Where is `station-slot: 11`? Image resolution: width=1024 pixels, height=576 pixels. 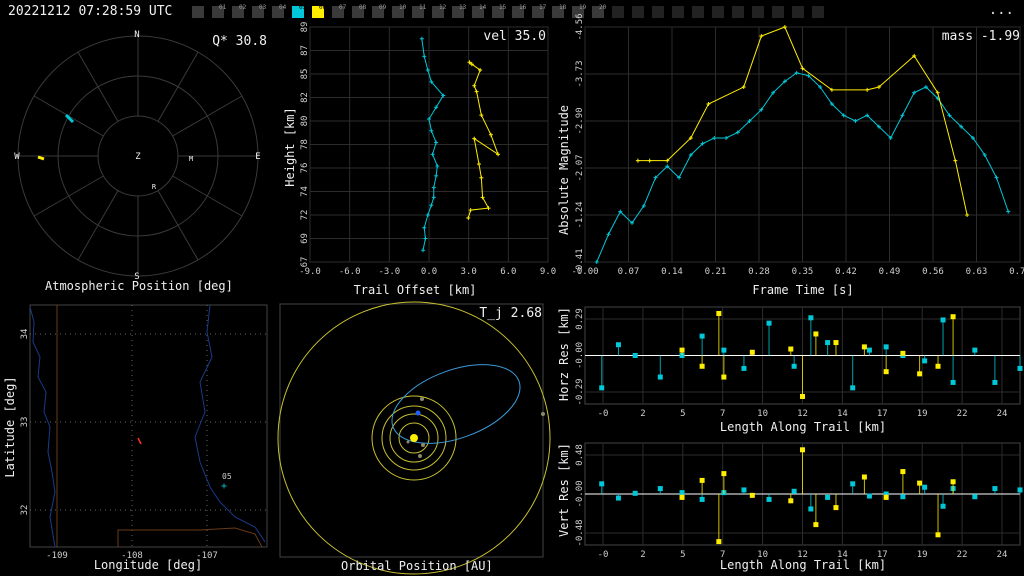
station-slot: 11 is located at coordinates (419, 11).